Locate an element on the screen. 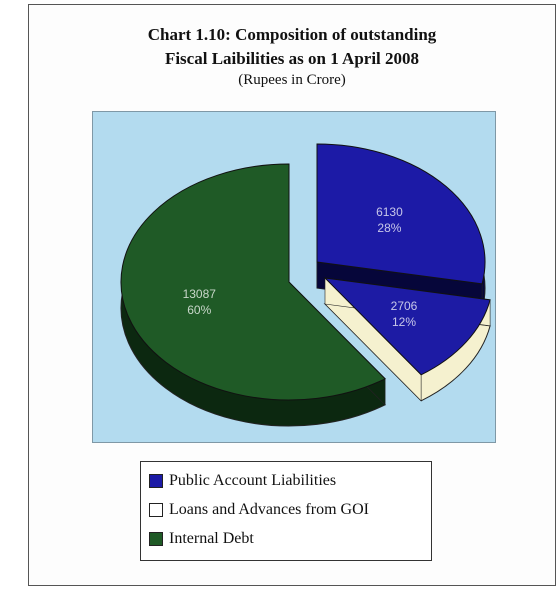  legend-item-loans-advances: Loans and Advances from GOI is located at coordinates (259, 510).